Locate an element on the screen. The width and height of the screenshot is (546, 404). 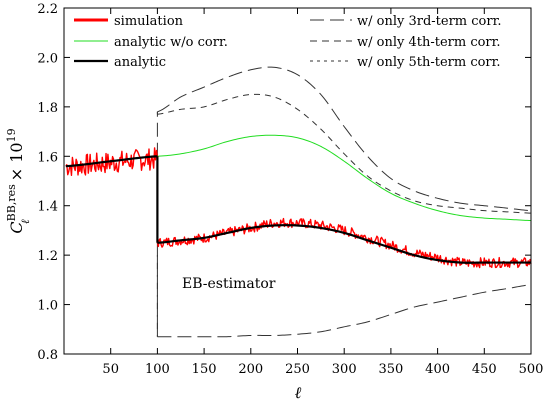
y-tick-label: 2.2 is located at coordinates (47, 9).